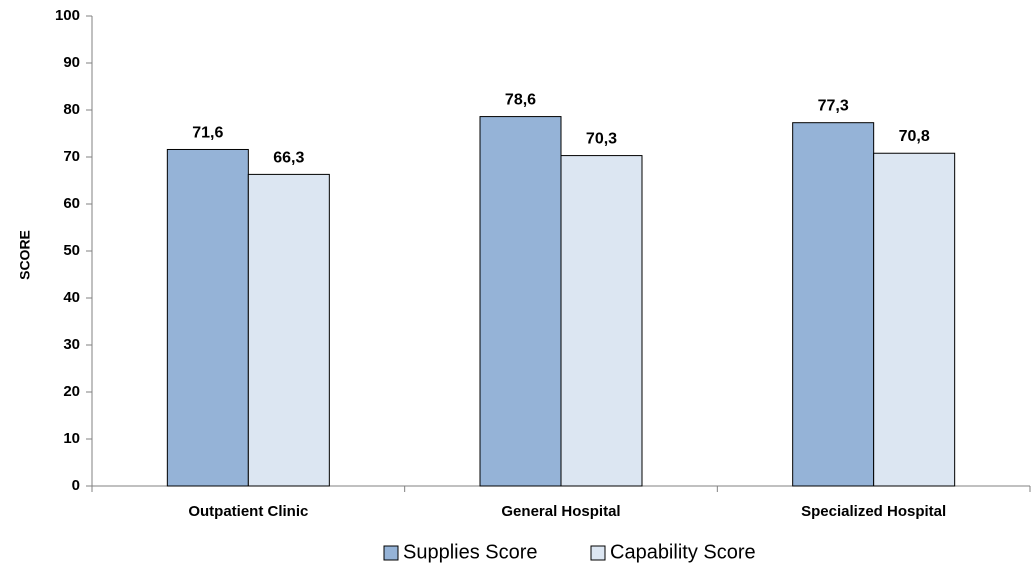 This screenshot has width=1033, height=567. What do you see at coordinates (560, 511) in the screenshot?
I see `x-category-label: General Hospital` at bounding box center [560, 511].